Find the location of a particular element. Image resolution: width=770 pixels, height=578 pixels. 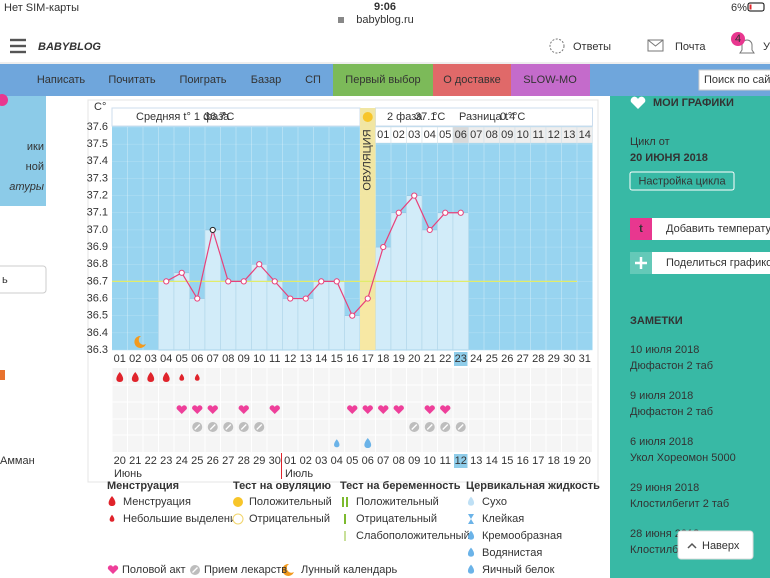

city-input is located at coordinates (23, 279).